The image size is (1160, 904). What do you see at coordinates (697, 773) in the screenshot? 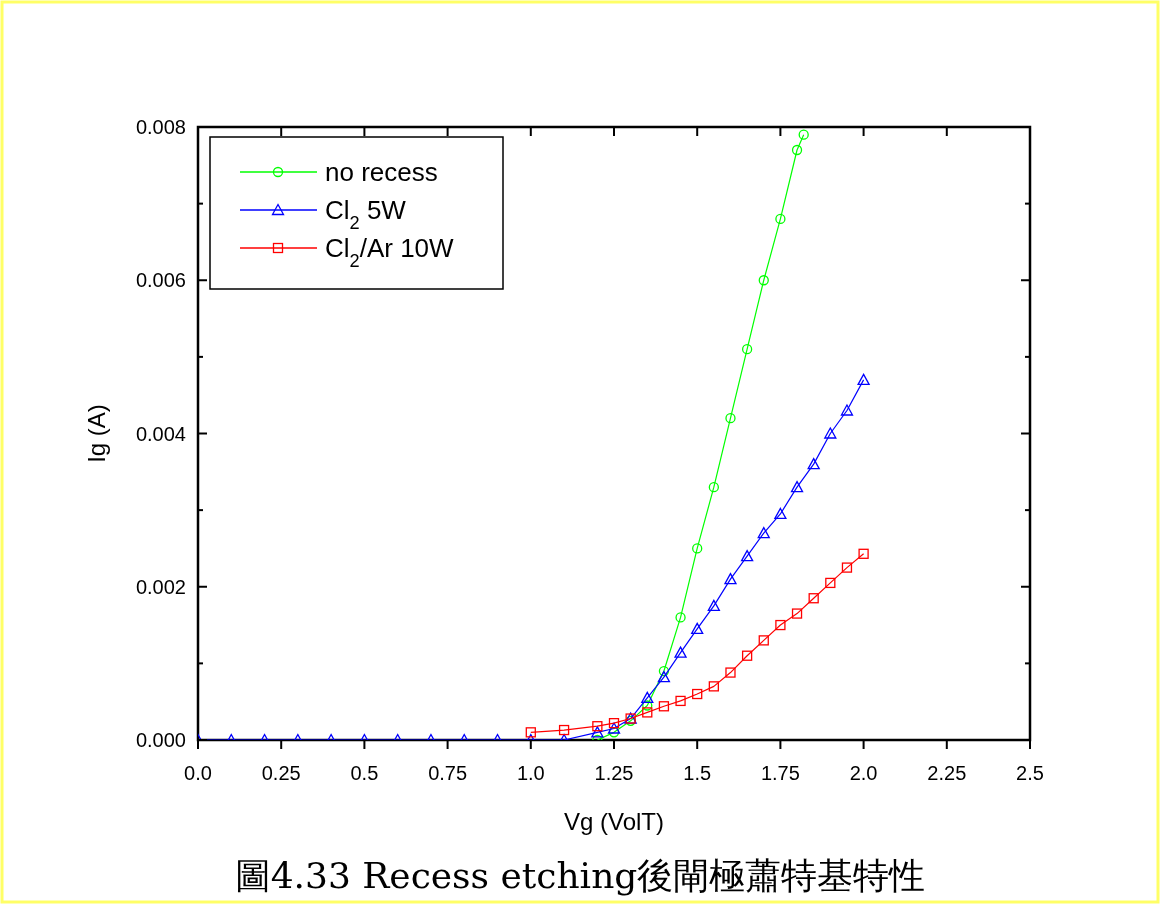
I see `text: 1.5` at bounding box center [697, 773].